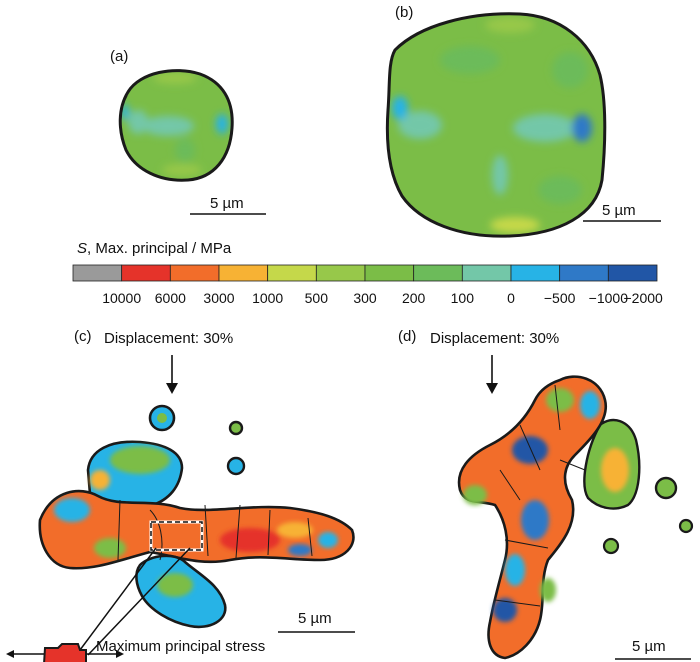  Describe the element at coordinates (559, 298) in the screenshot. I see `colorbar-tick-label: −500` at that location.